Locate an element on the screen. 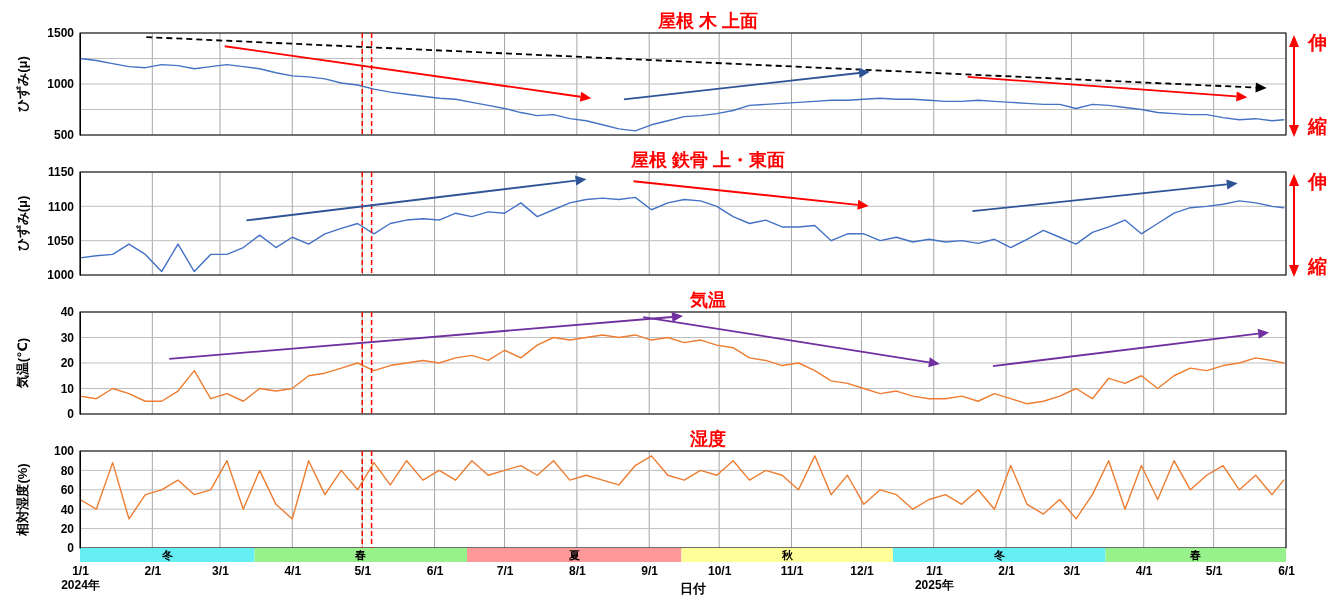 This screenshot has height=597, width=1329. x-tick-label: 1/1 2025年 is located at coordinates (934, 577).